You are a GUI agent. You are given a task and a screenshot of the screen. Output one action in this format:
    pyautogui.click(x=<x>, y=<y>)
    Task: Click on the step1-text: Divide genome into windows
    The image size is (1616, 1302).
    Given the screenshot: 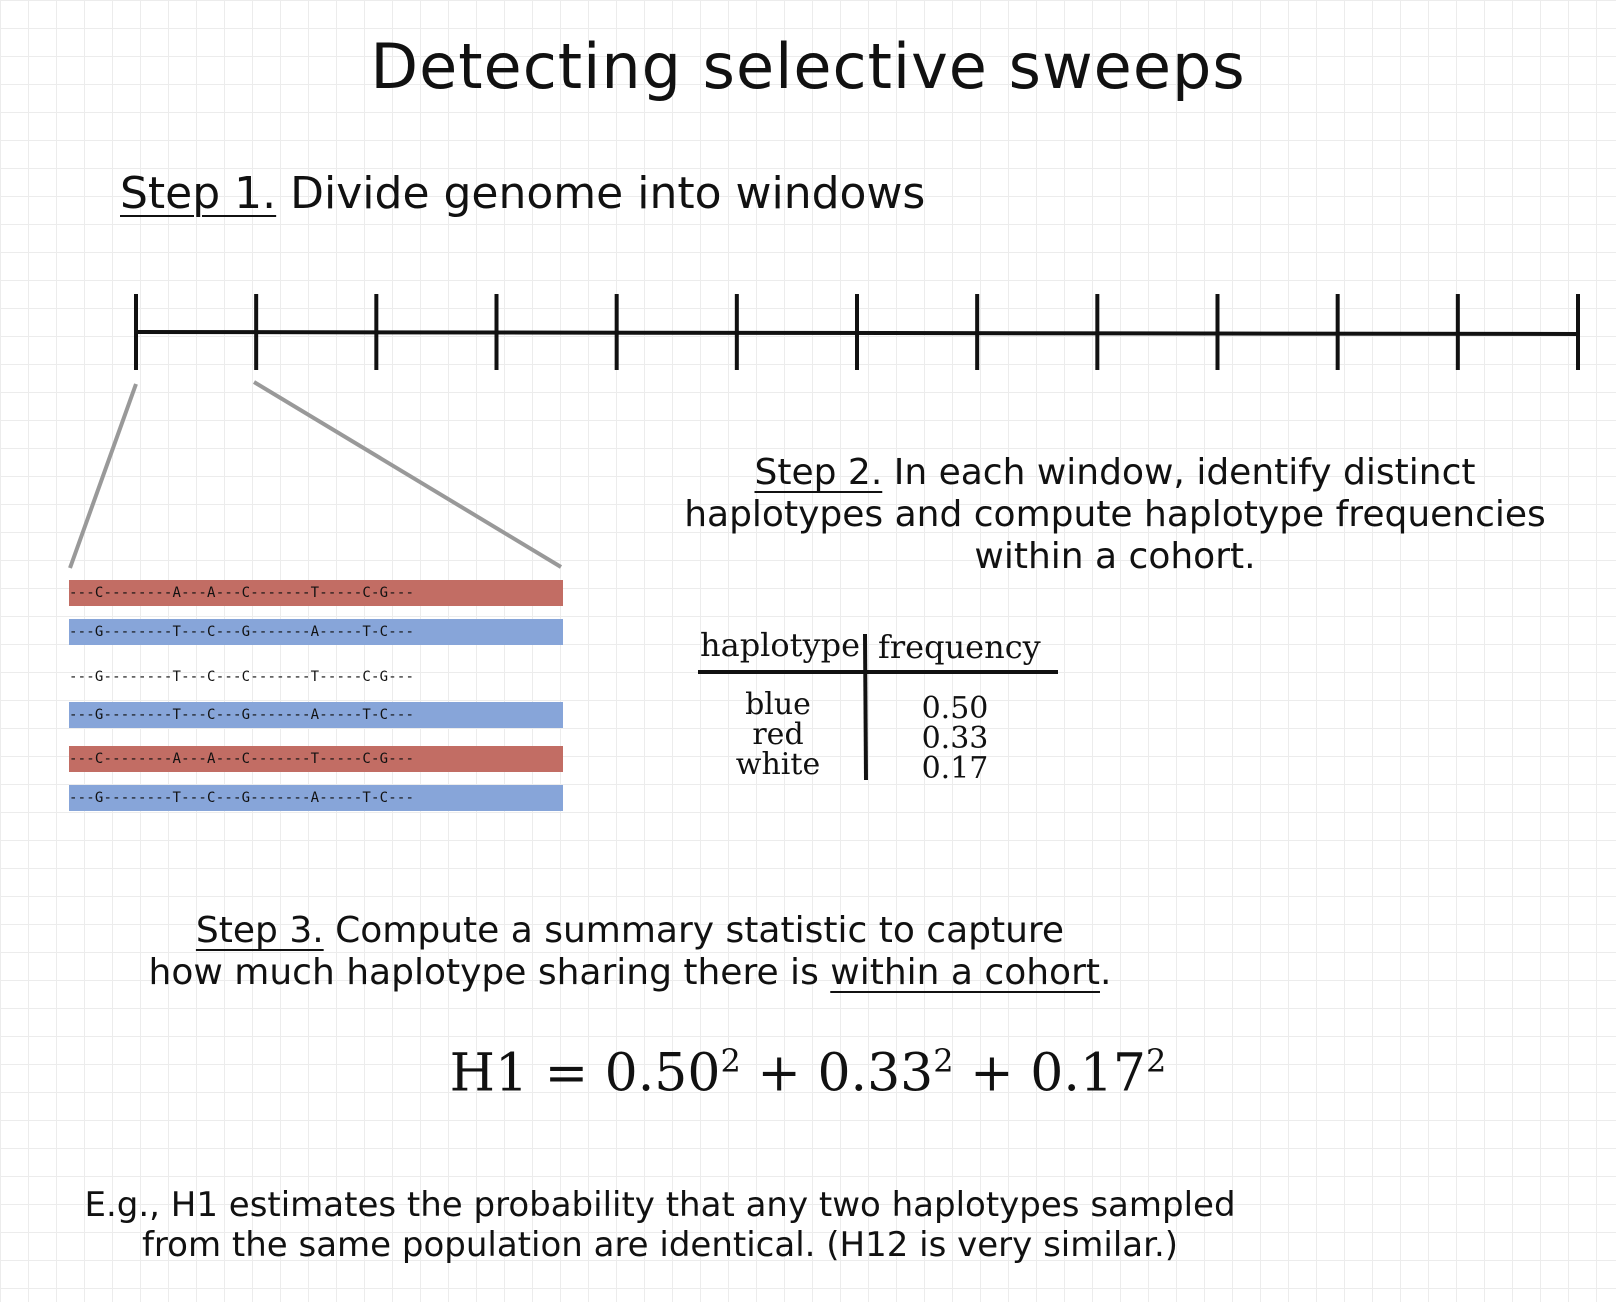 What is the action you would take?
    pyautogui.click(x=601, y=193)
    